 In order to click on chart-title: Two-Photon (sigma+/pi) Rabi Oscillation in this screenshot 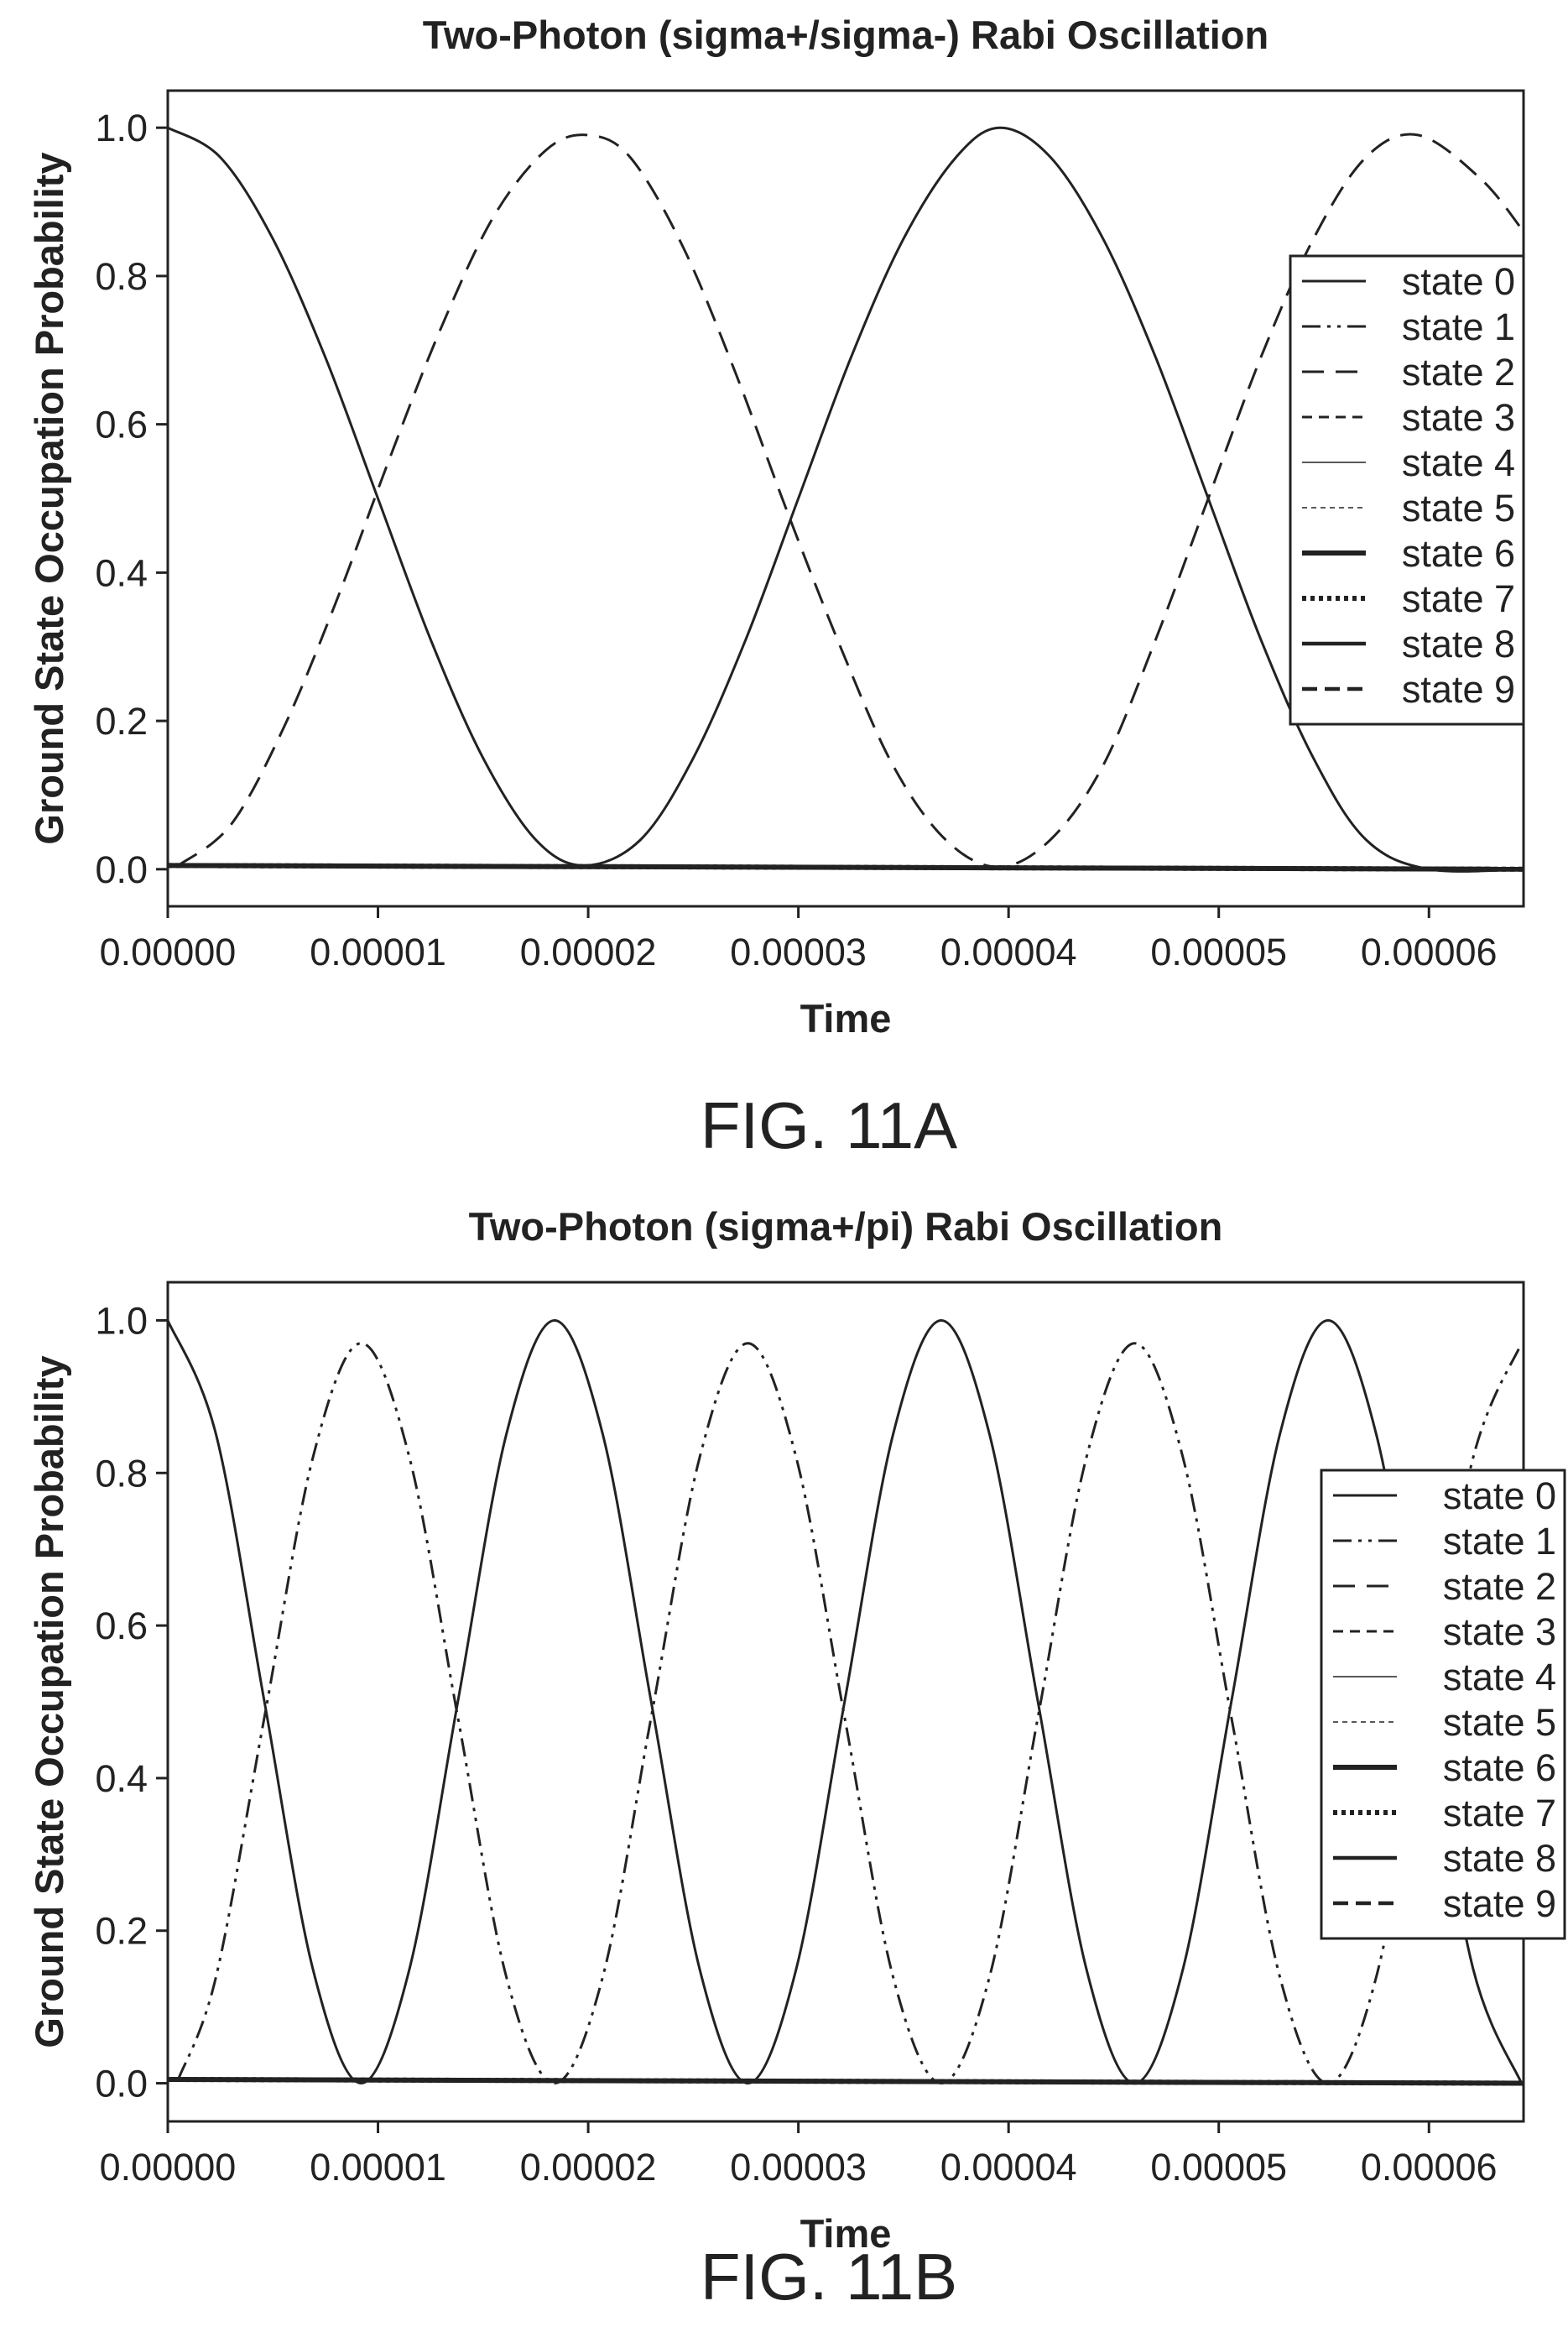, I will do `click(846, 1226)`.